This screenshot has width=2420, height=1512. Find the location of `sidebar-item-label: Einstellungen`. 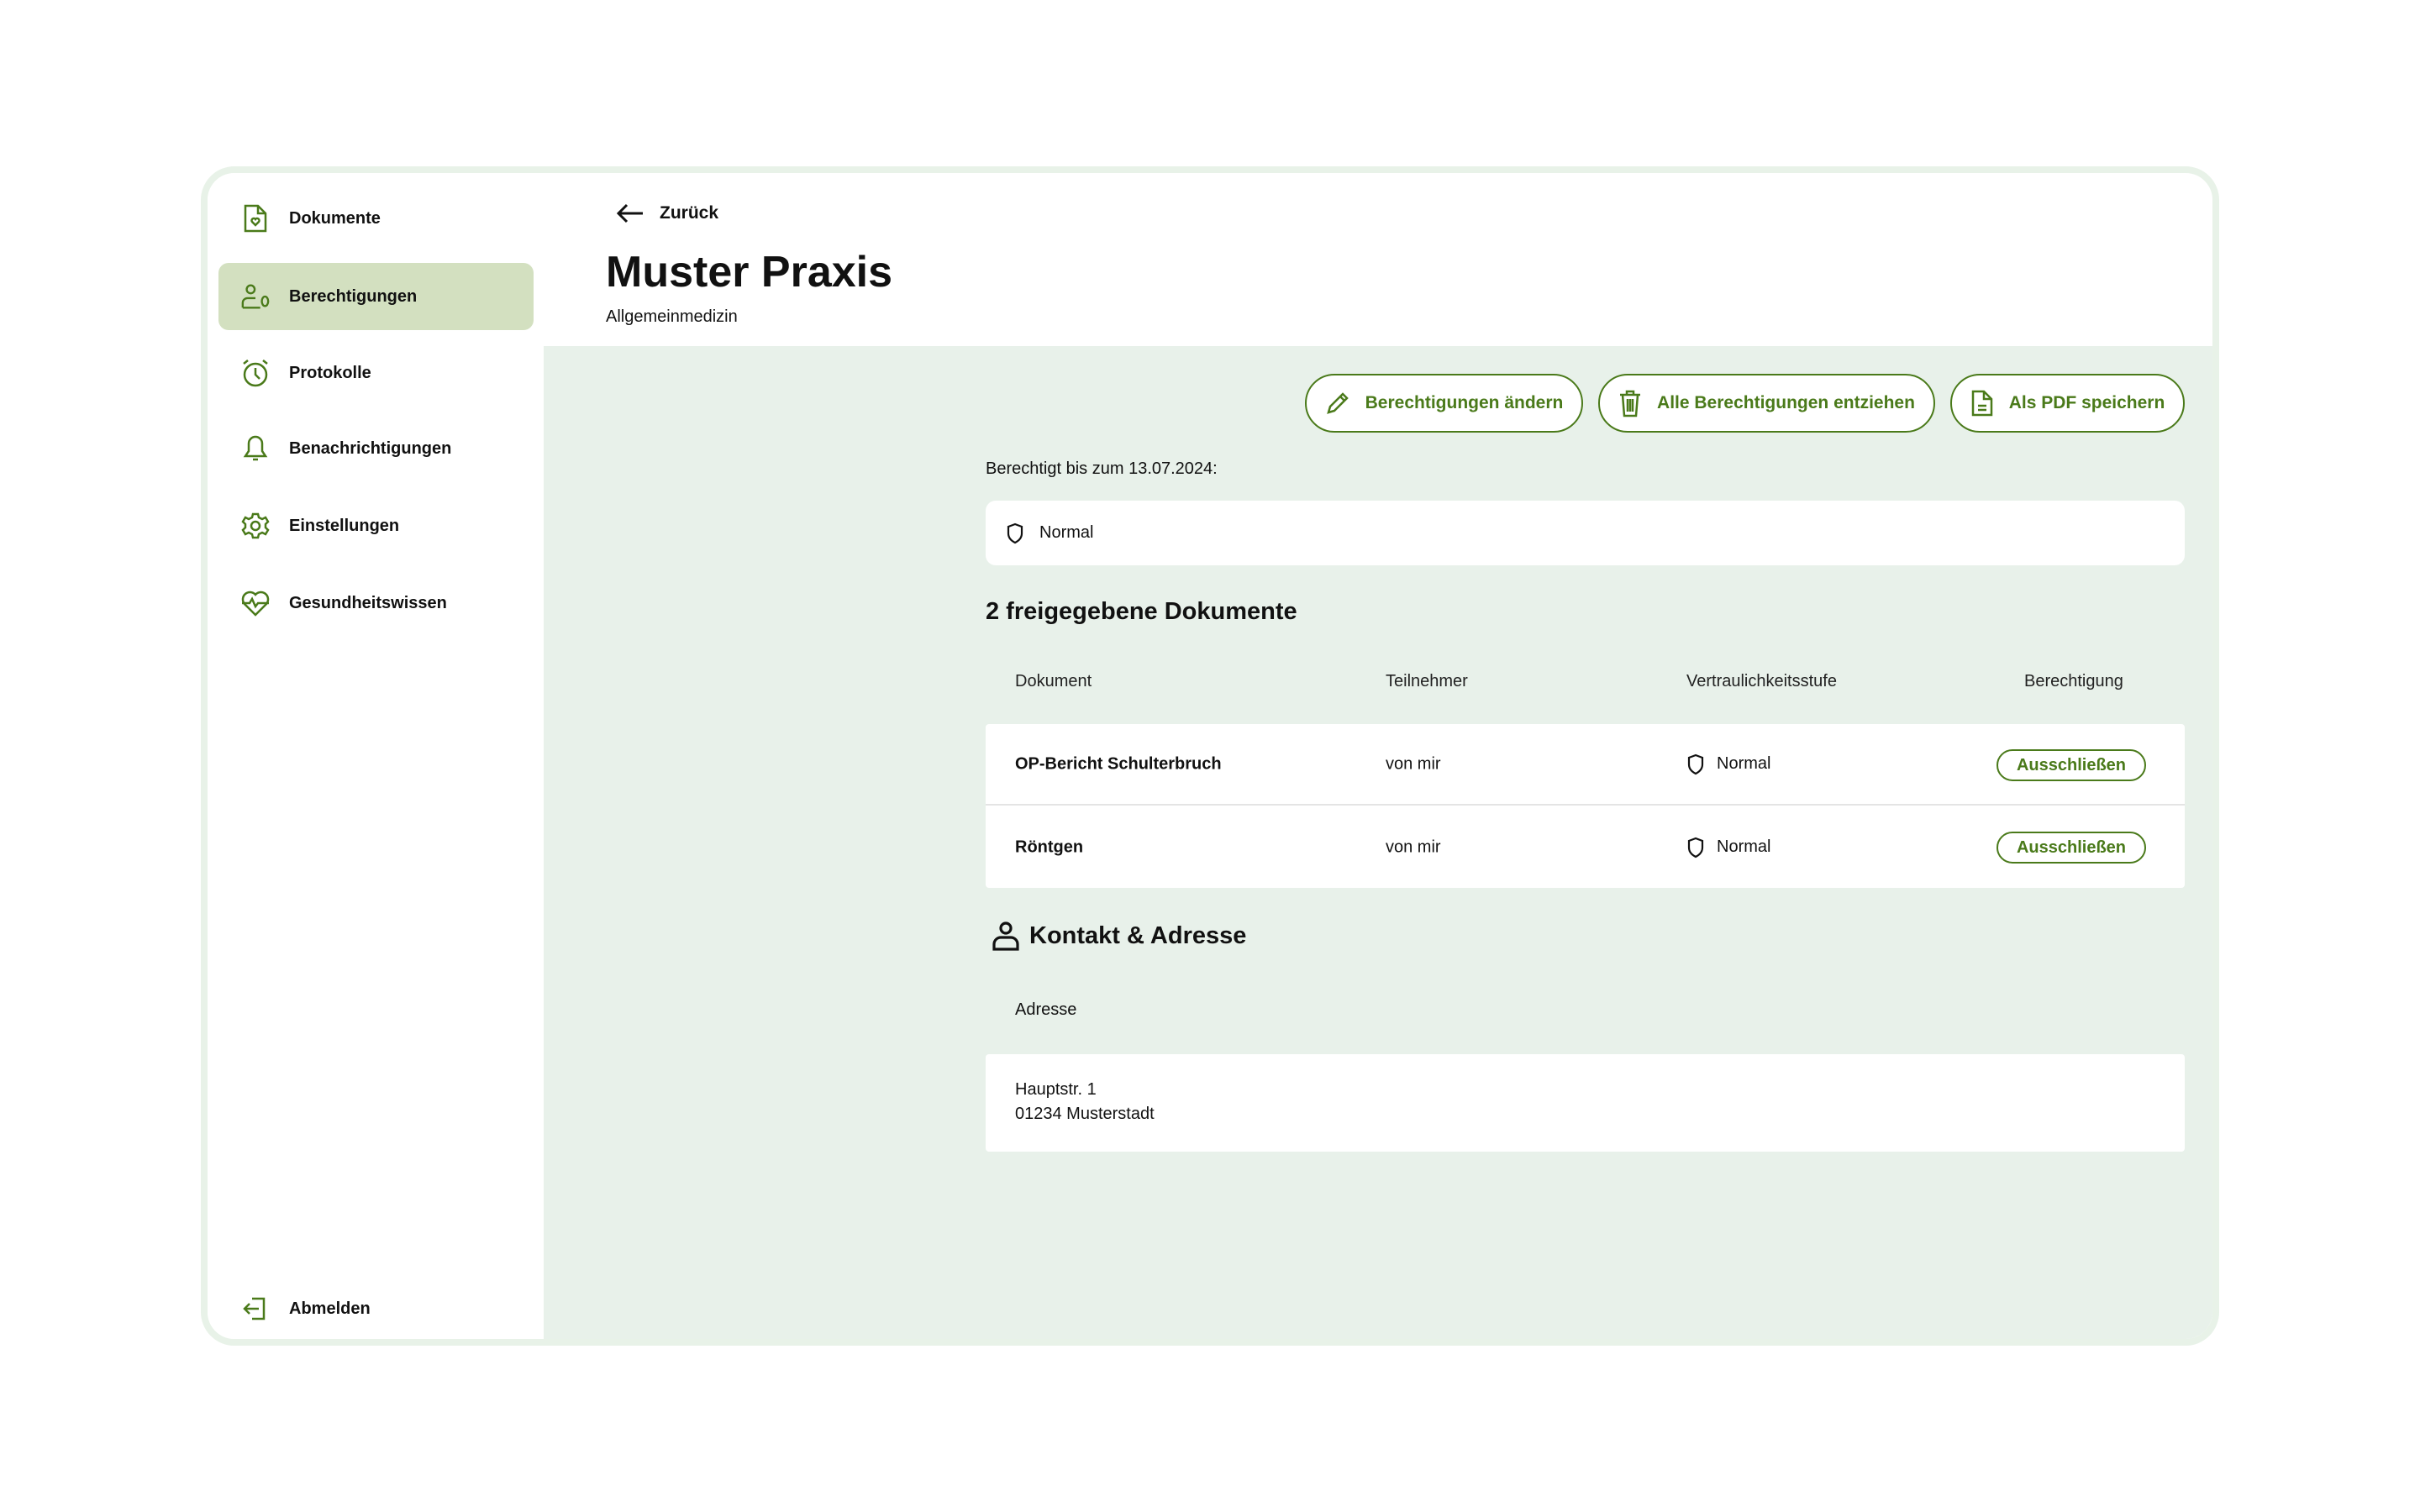

sidebar-item-label: Einstellungen is located at coordinates (344, 525).